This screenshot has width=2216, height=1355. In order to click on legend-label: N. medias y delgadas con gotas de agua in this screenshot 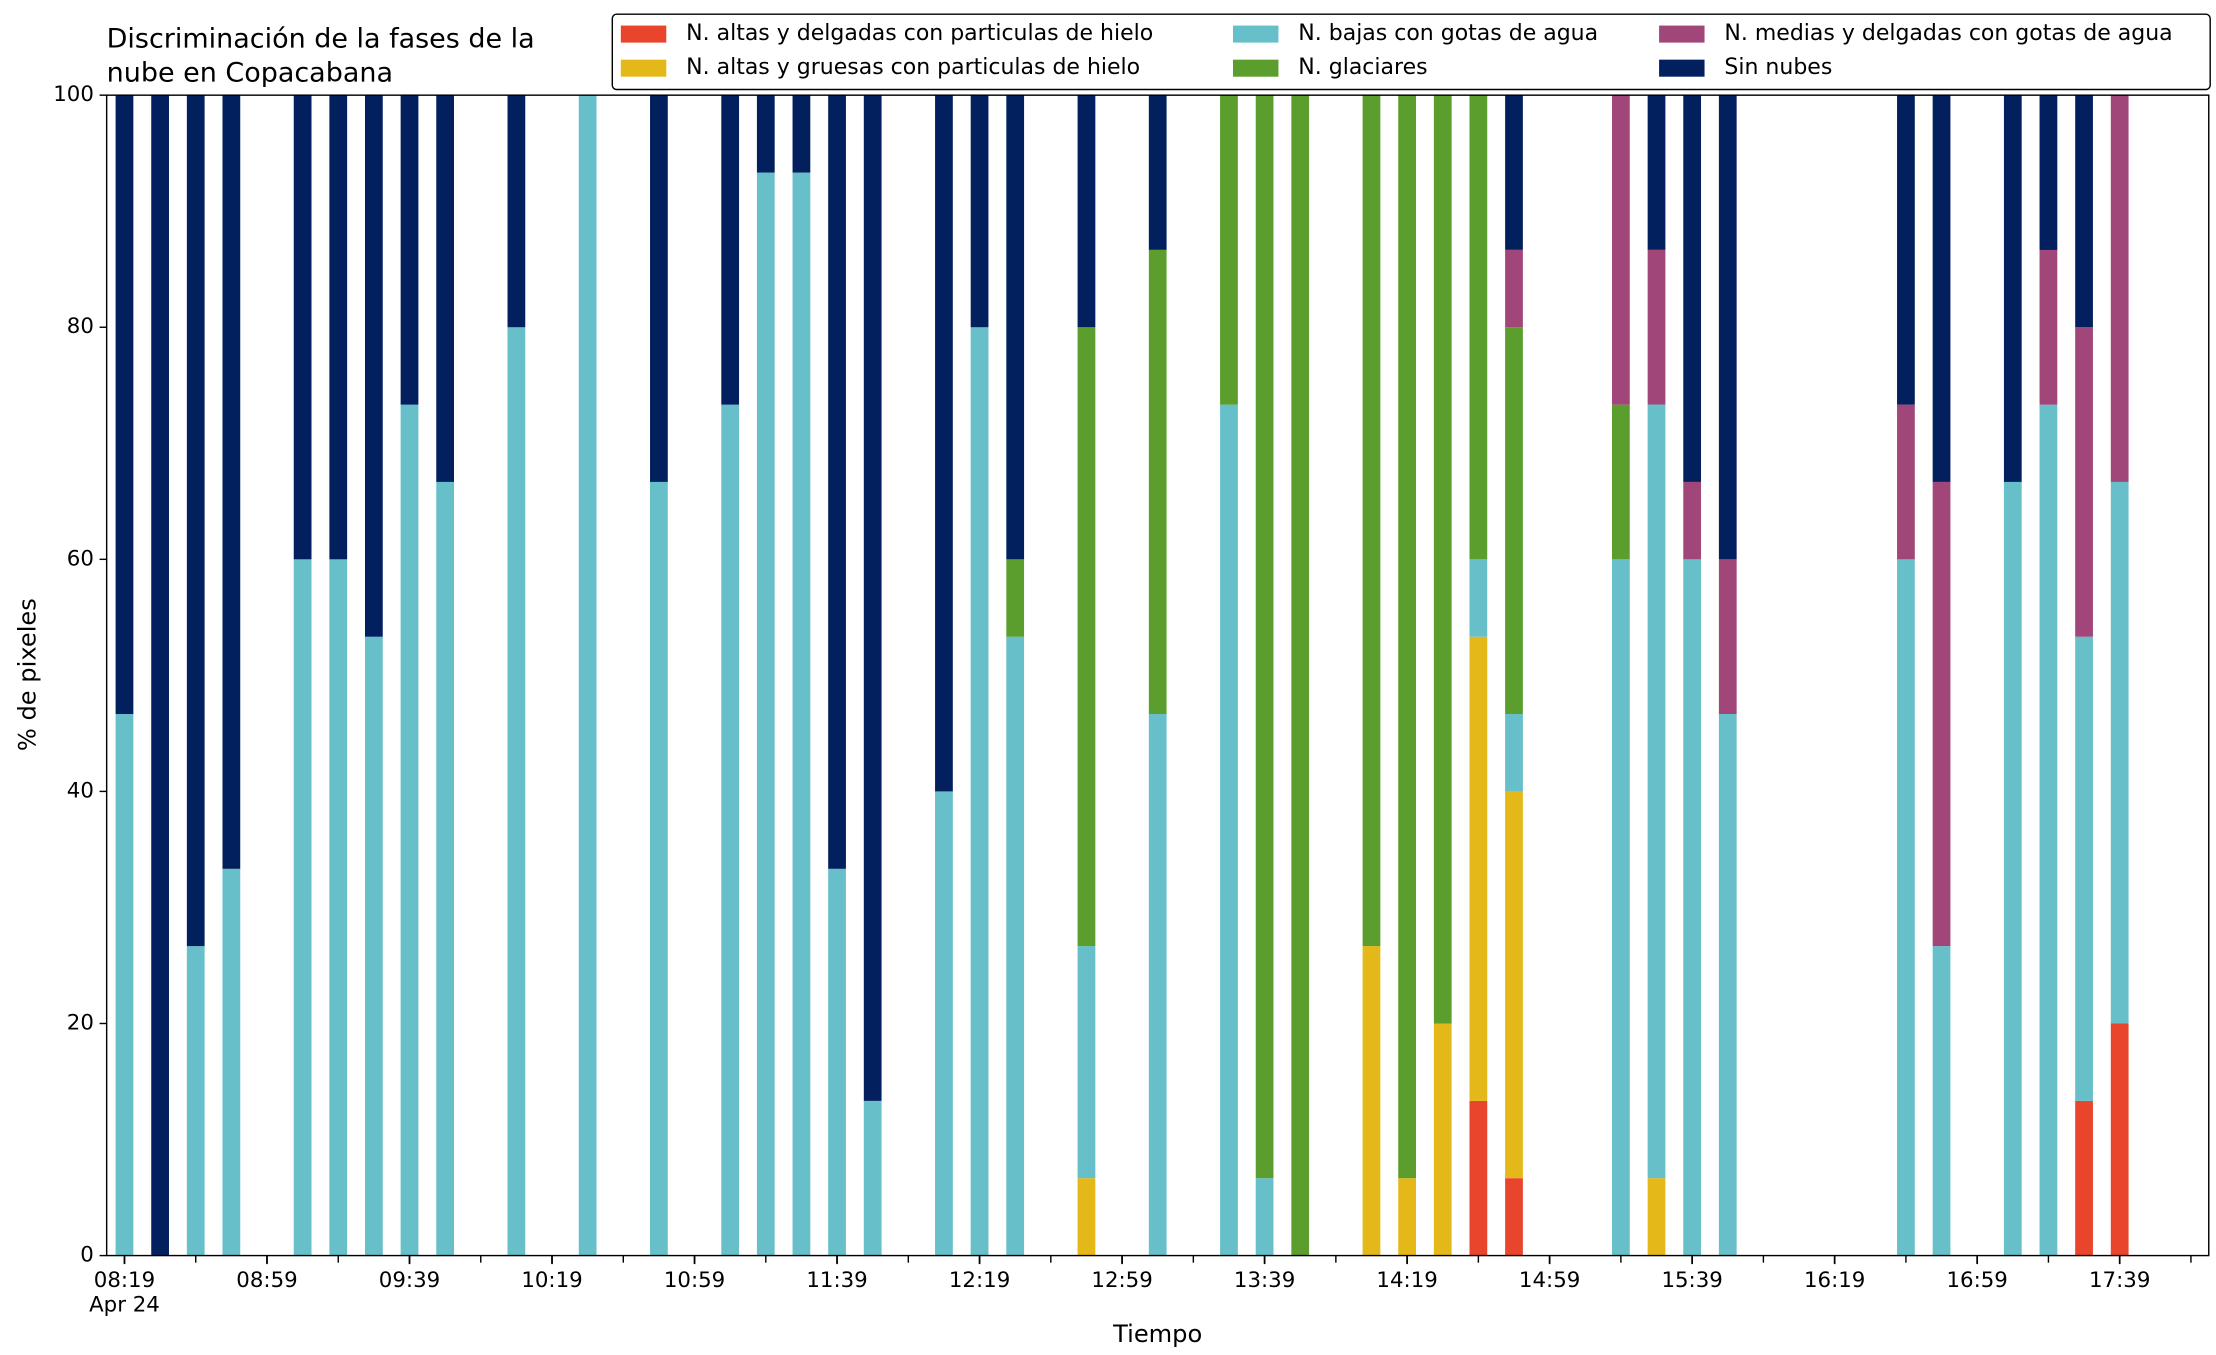, I will do `click(1948, 33)`.